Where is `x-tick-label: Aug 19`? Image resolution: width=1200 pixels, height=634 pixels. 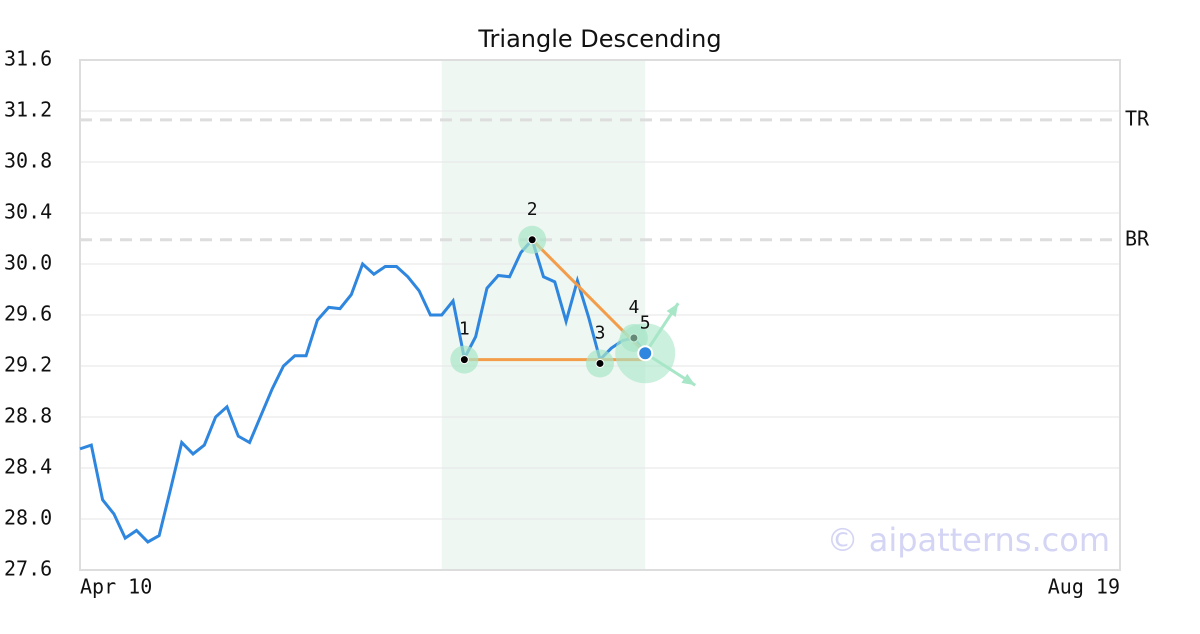
x-tick-label: Aug 19 is located at coordinates (1084, 587).